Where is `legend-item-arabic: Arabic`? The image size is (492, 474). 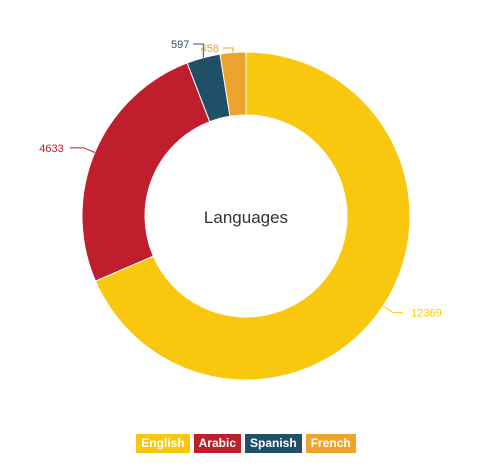
legend-item-arabic: Arabic is located at coordinates (217, 443).